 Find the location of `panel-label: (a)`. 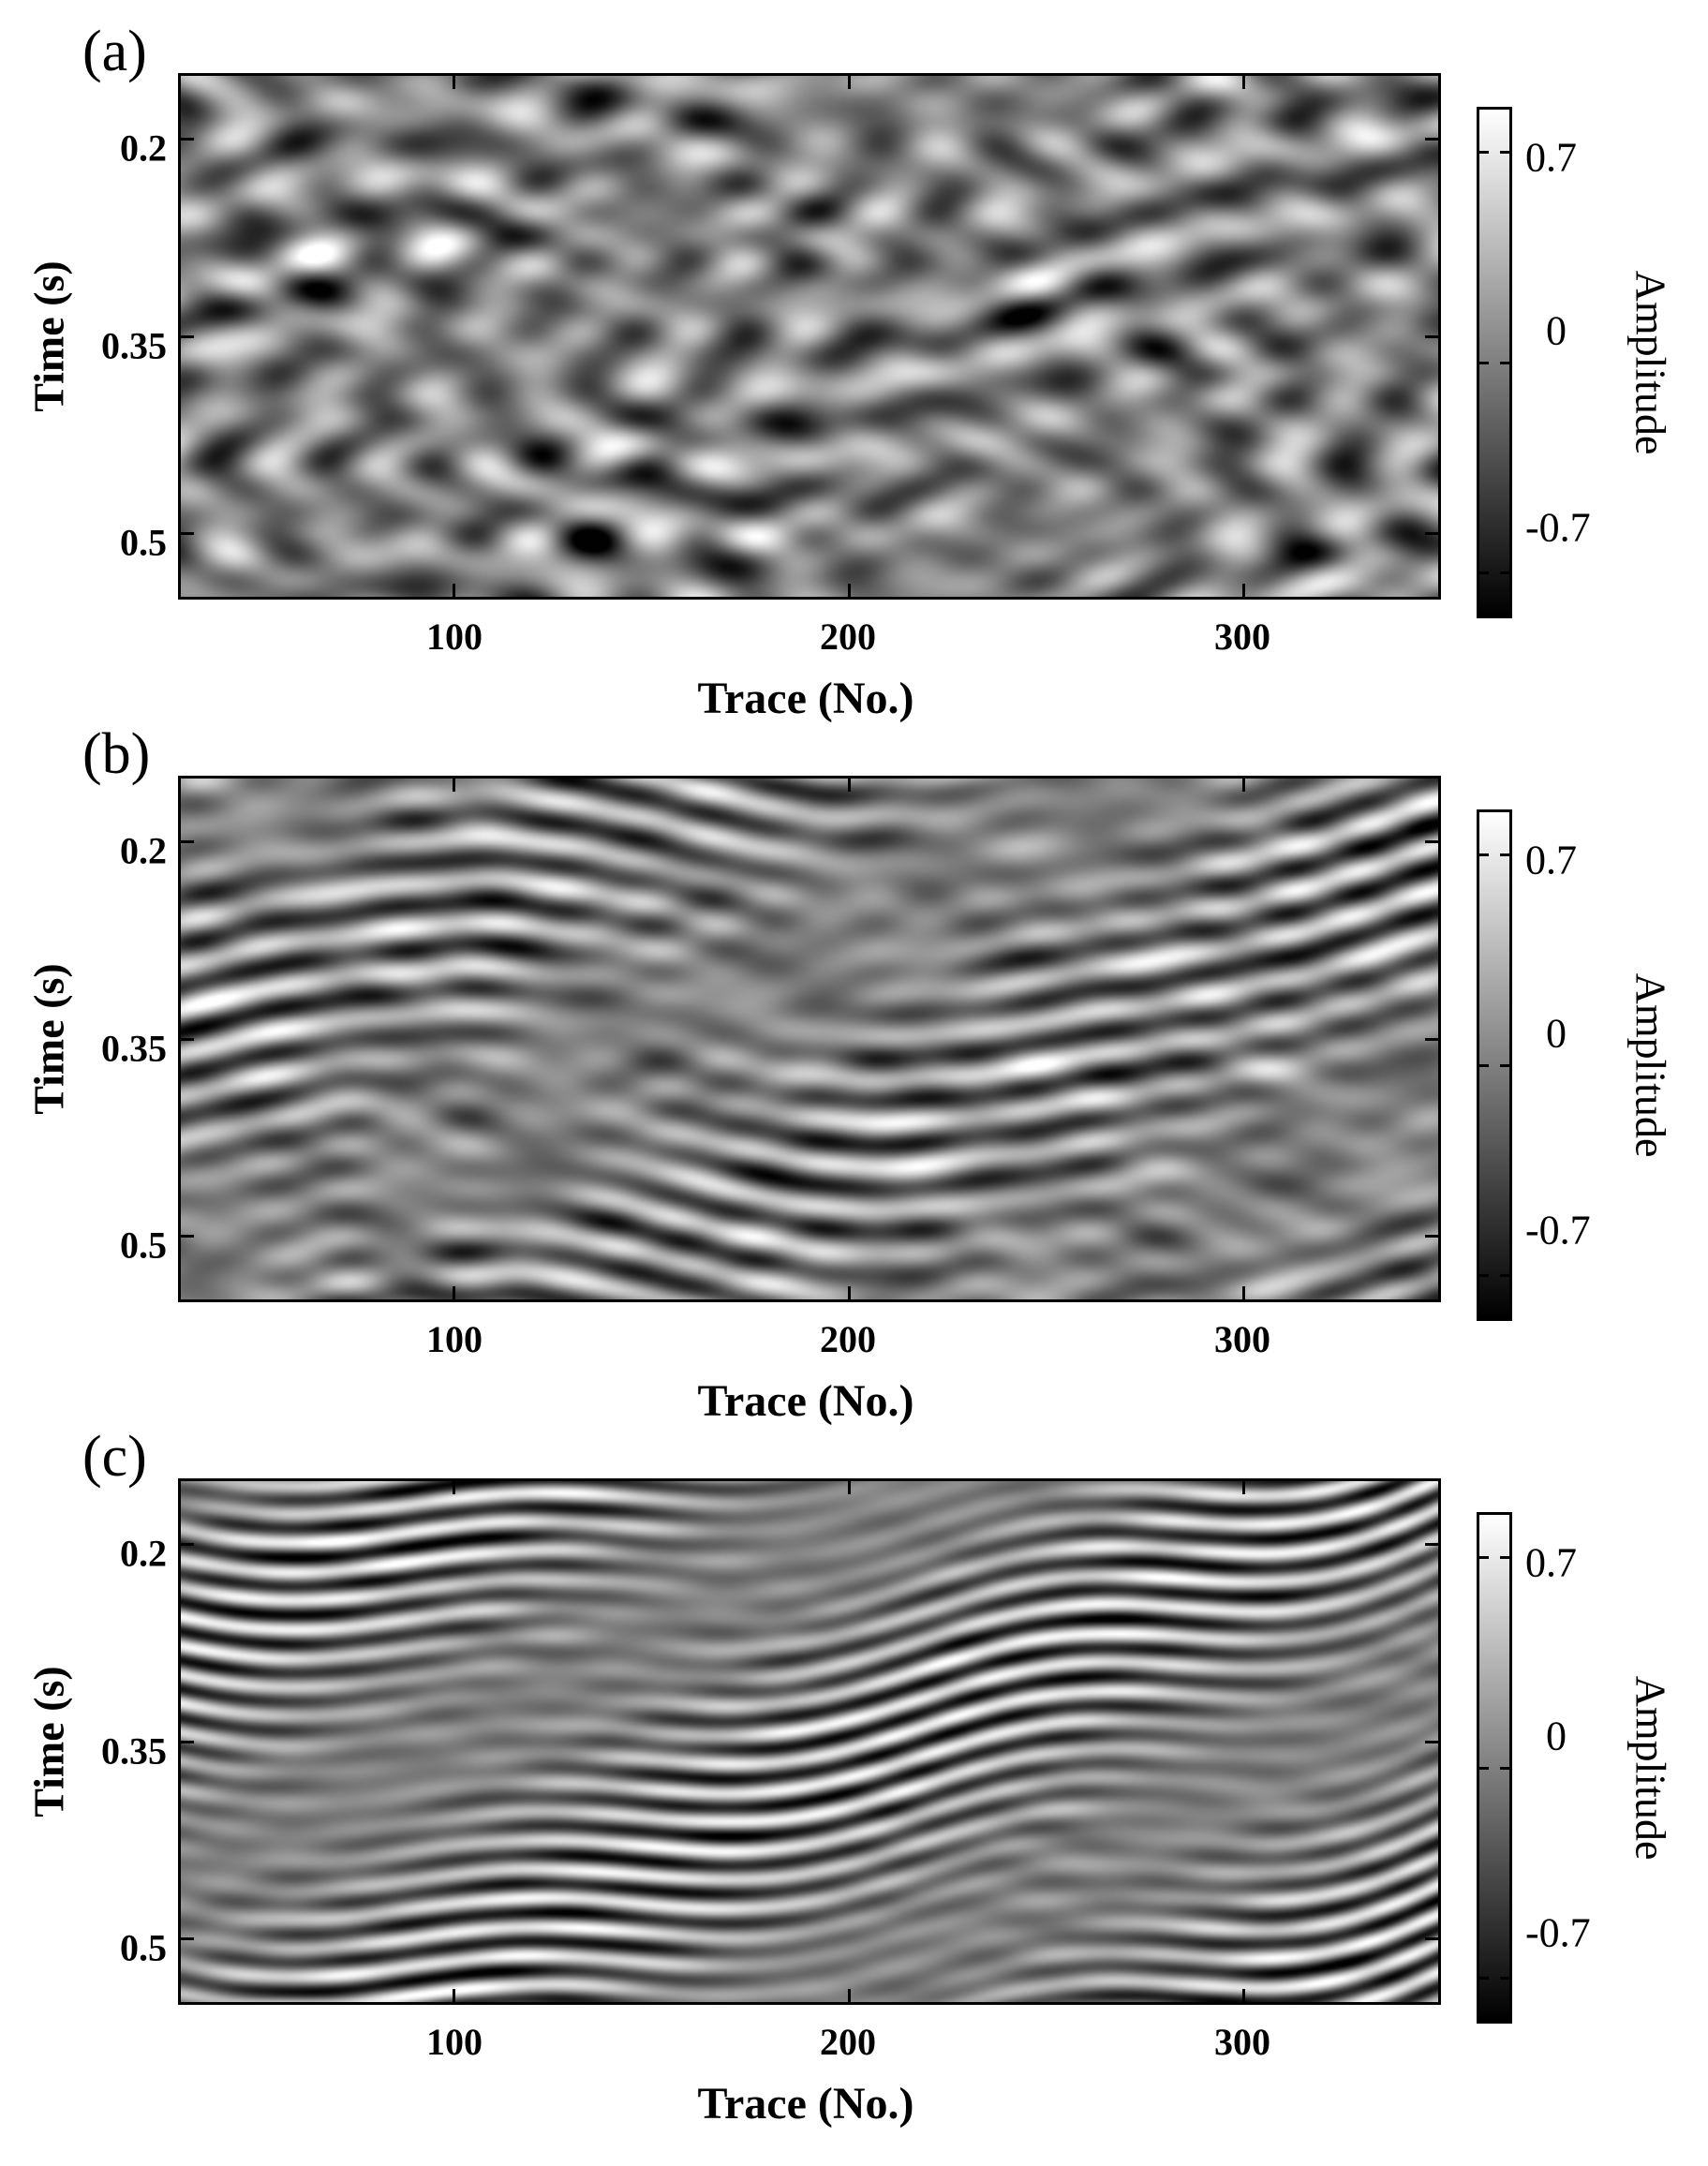

panel-label: (a) is located at coordinates (115, 51).